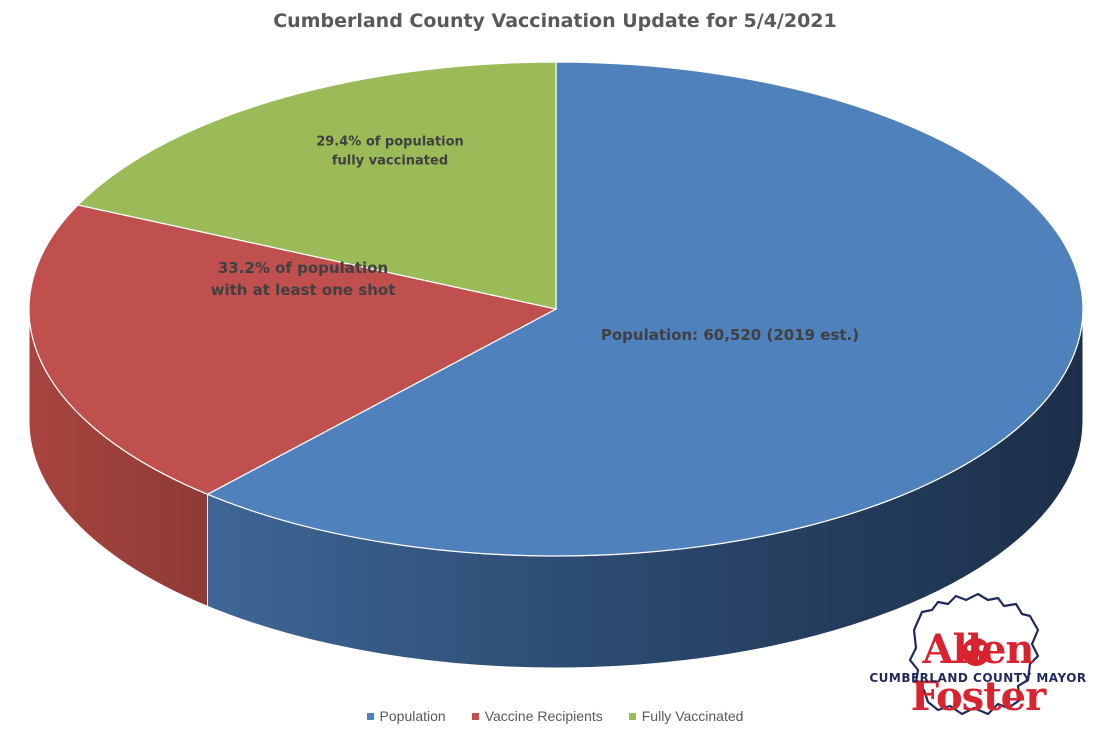 This screenshot has width=1110, height=738. Describe the element at coordinates (543, 716) in the screenshot. I see `legend-label: Vaccine Recipients` at that location.